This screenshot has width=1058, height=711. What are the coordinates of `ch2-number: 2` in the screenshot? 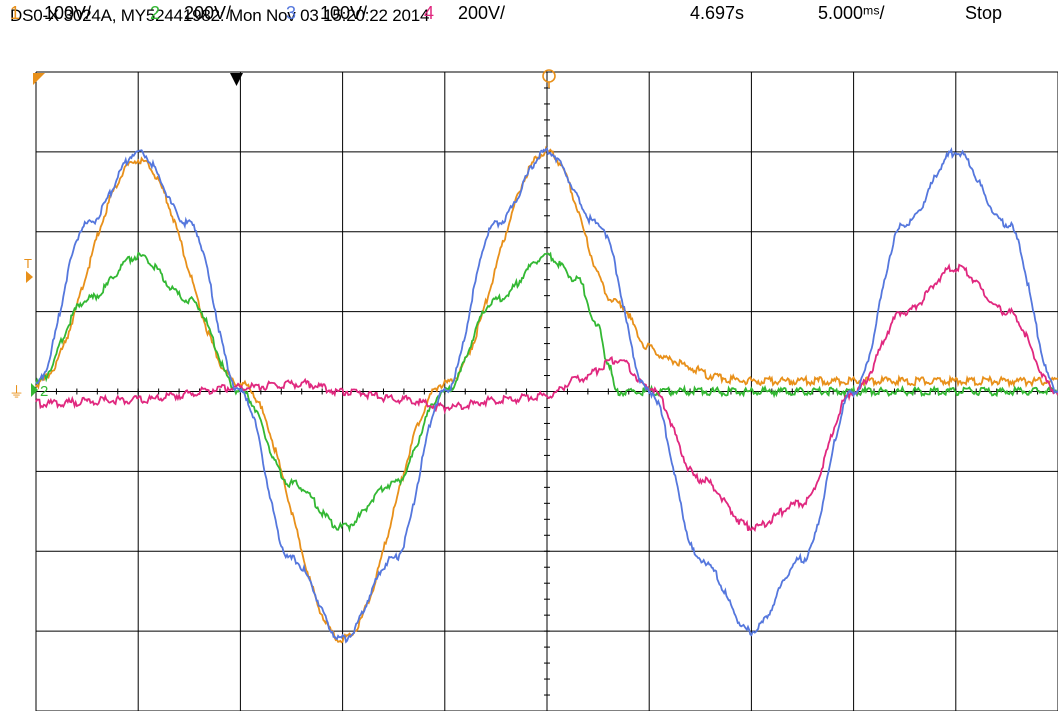 It's located at (155, 13).